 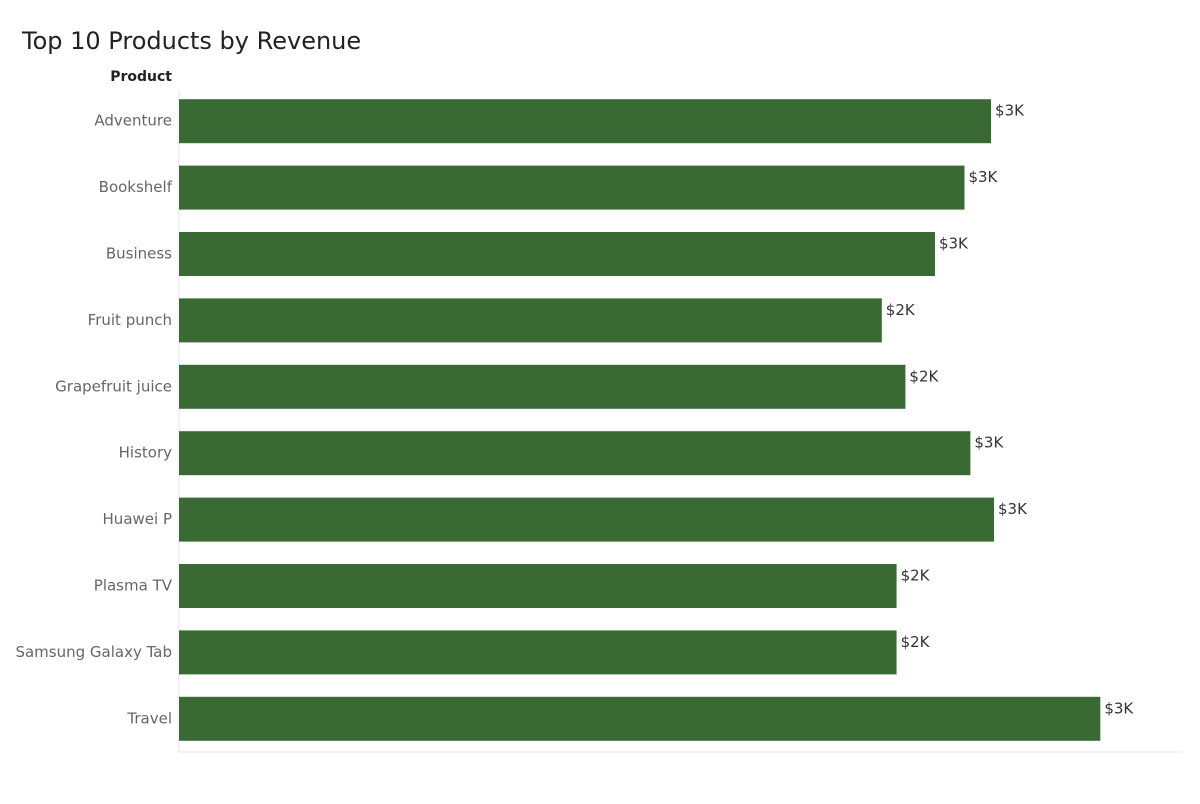 I want to click on y-tick-label: Huawei P, so click(x=137, y=519).